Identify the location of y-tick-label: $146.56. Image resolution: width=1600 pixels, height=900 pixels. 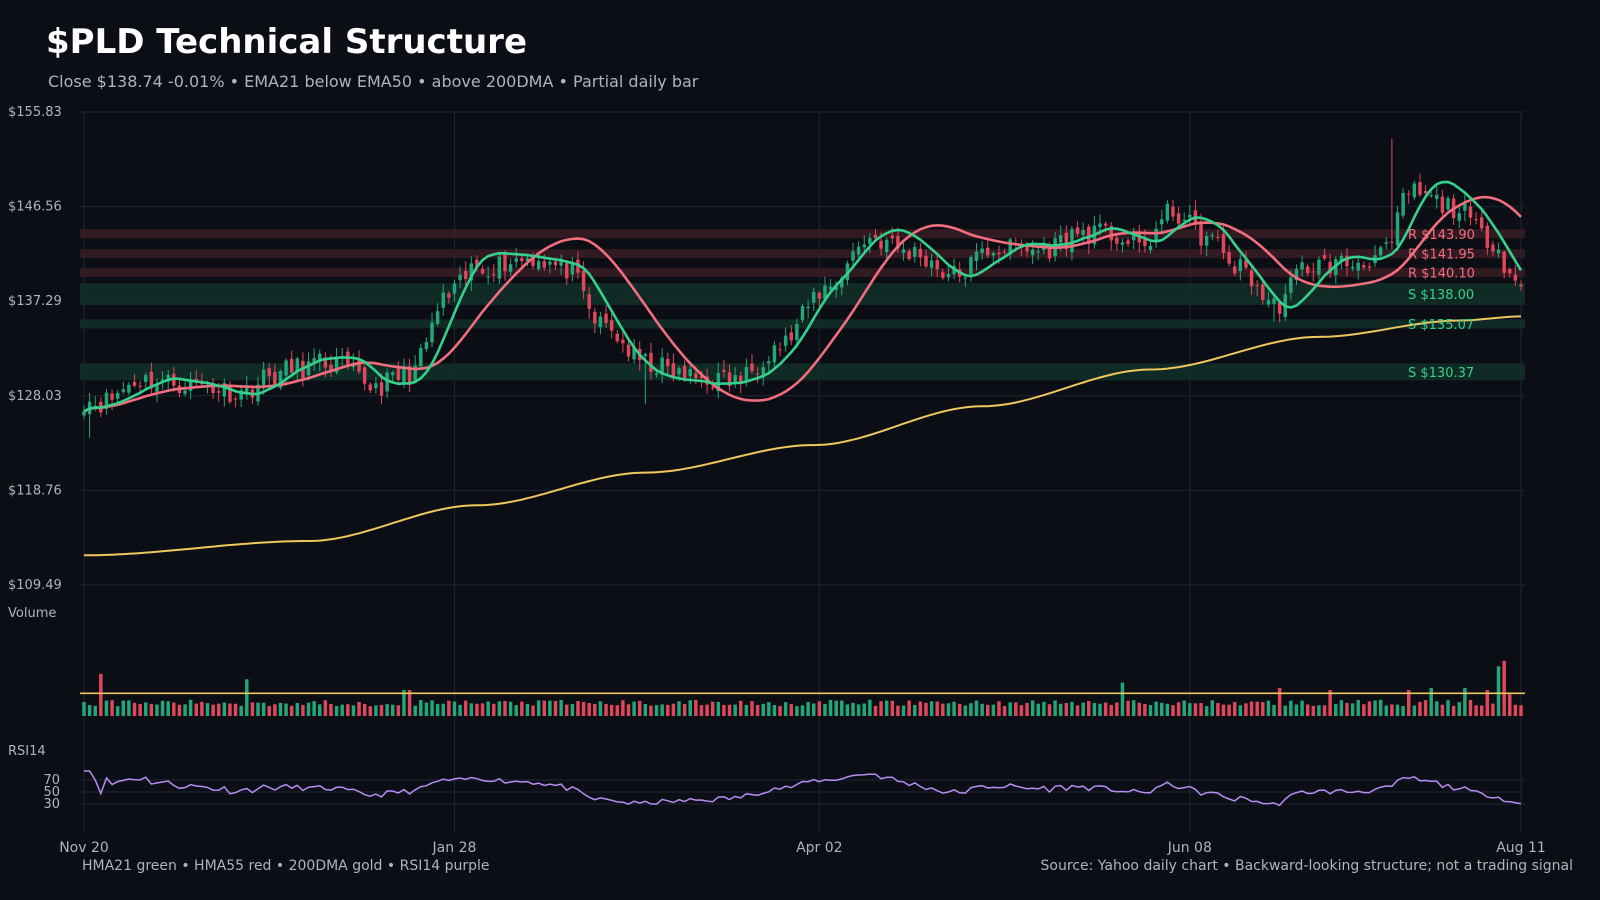
(35, 207).